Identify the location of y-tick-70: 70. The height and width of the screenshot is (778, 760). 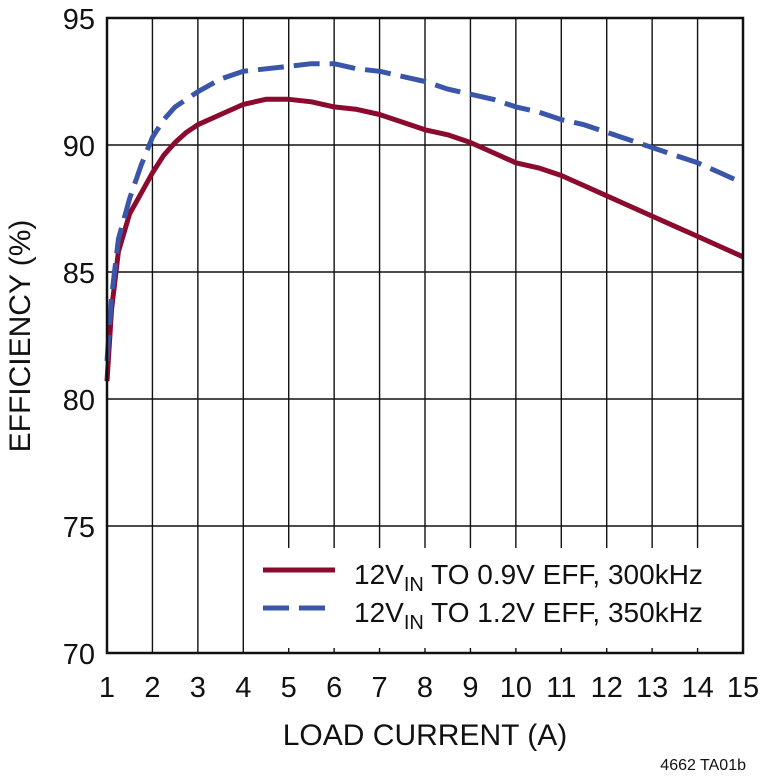
(79, 655).